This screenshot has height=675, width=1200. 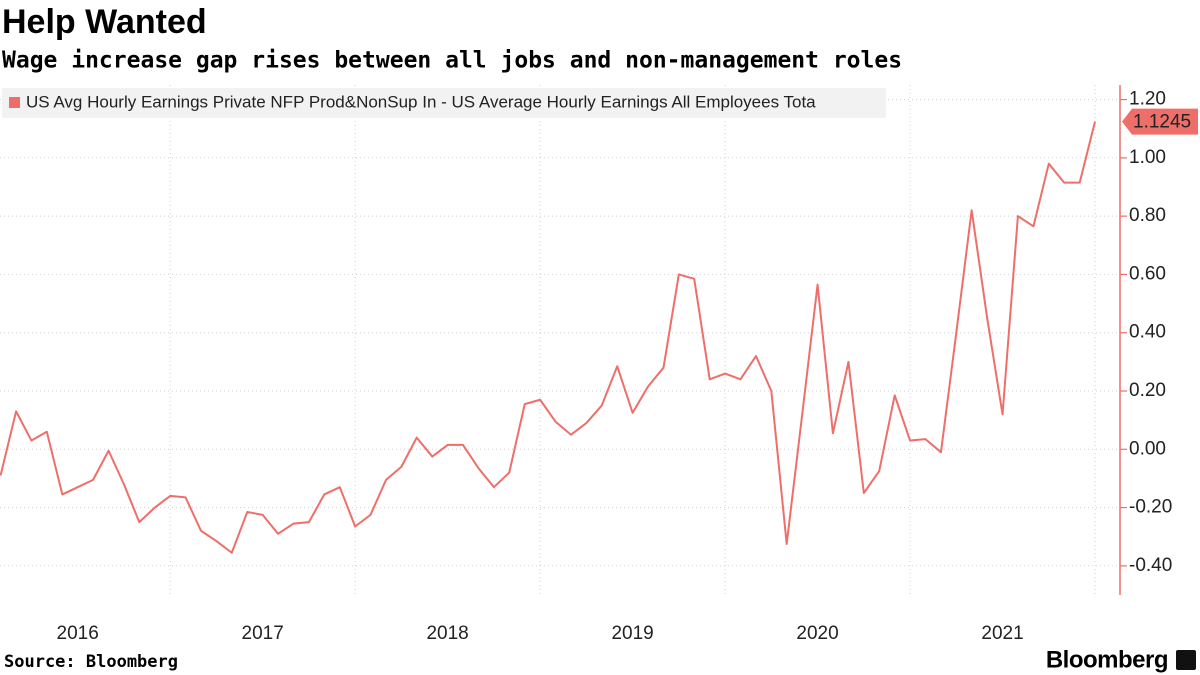 What do you see at coordinates (78, 633) in the screenshot?
I see `x-tick-label: 2016` at bounding box center [78, 633].